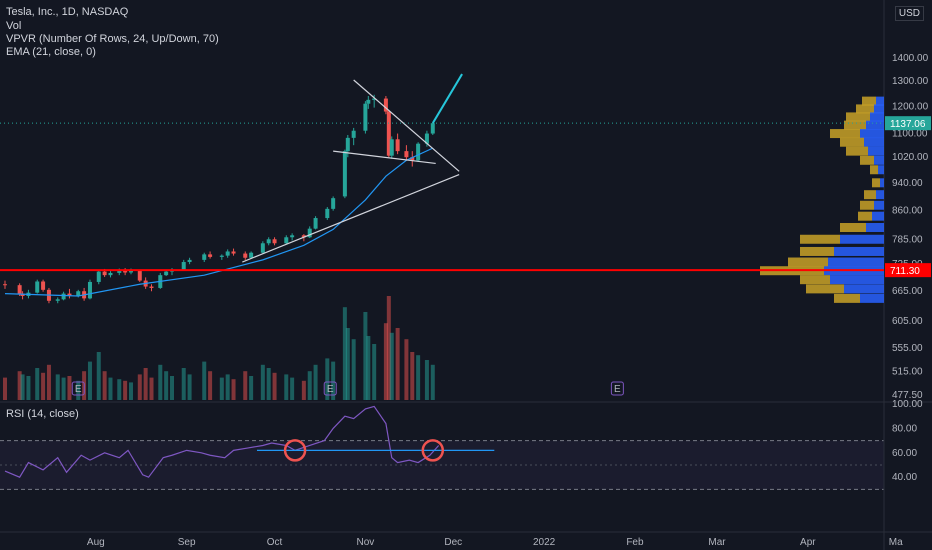 This screenshot has width=932, height=550. What do you see at coordinates (365, 542) in the screenshot?
I see `time-tick-3: Nov` at bounding box center [365, 542].